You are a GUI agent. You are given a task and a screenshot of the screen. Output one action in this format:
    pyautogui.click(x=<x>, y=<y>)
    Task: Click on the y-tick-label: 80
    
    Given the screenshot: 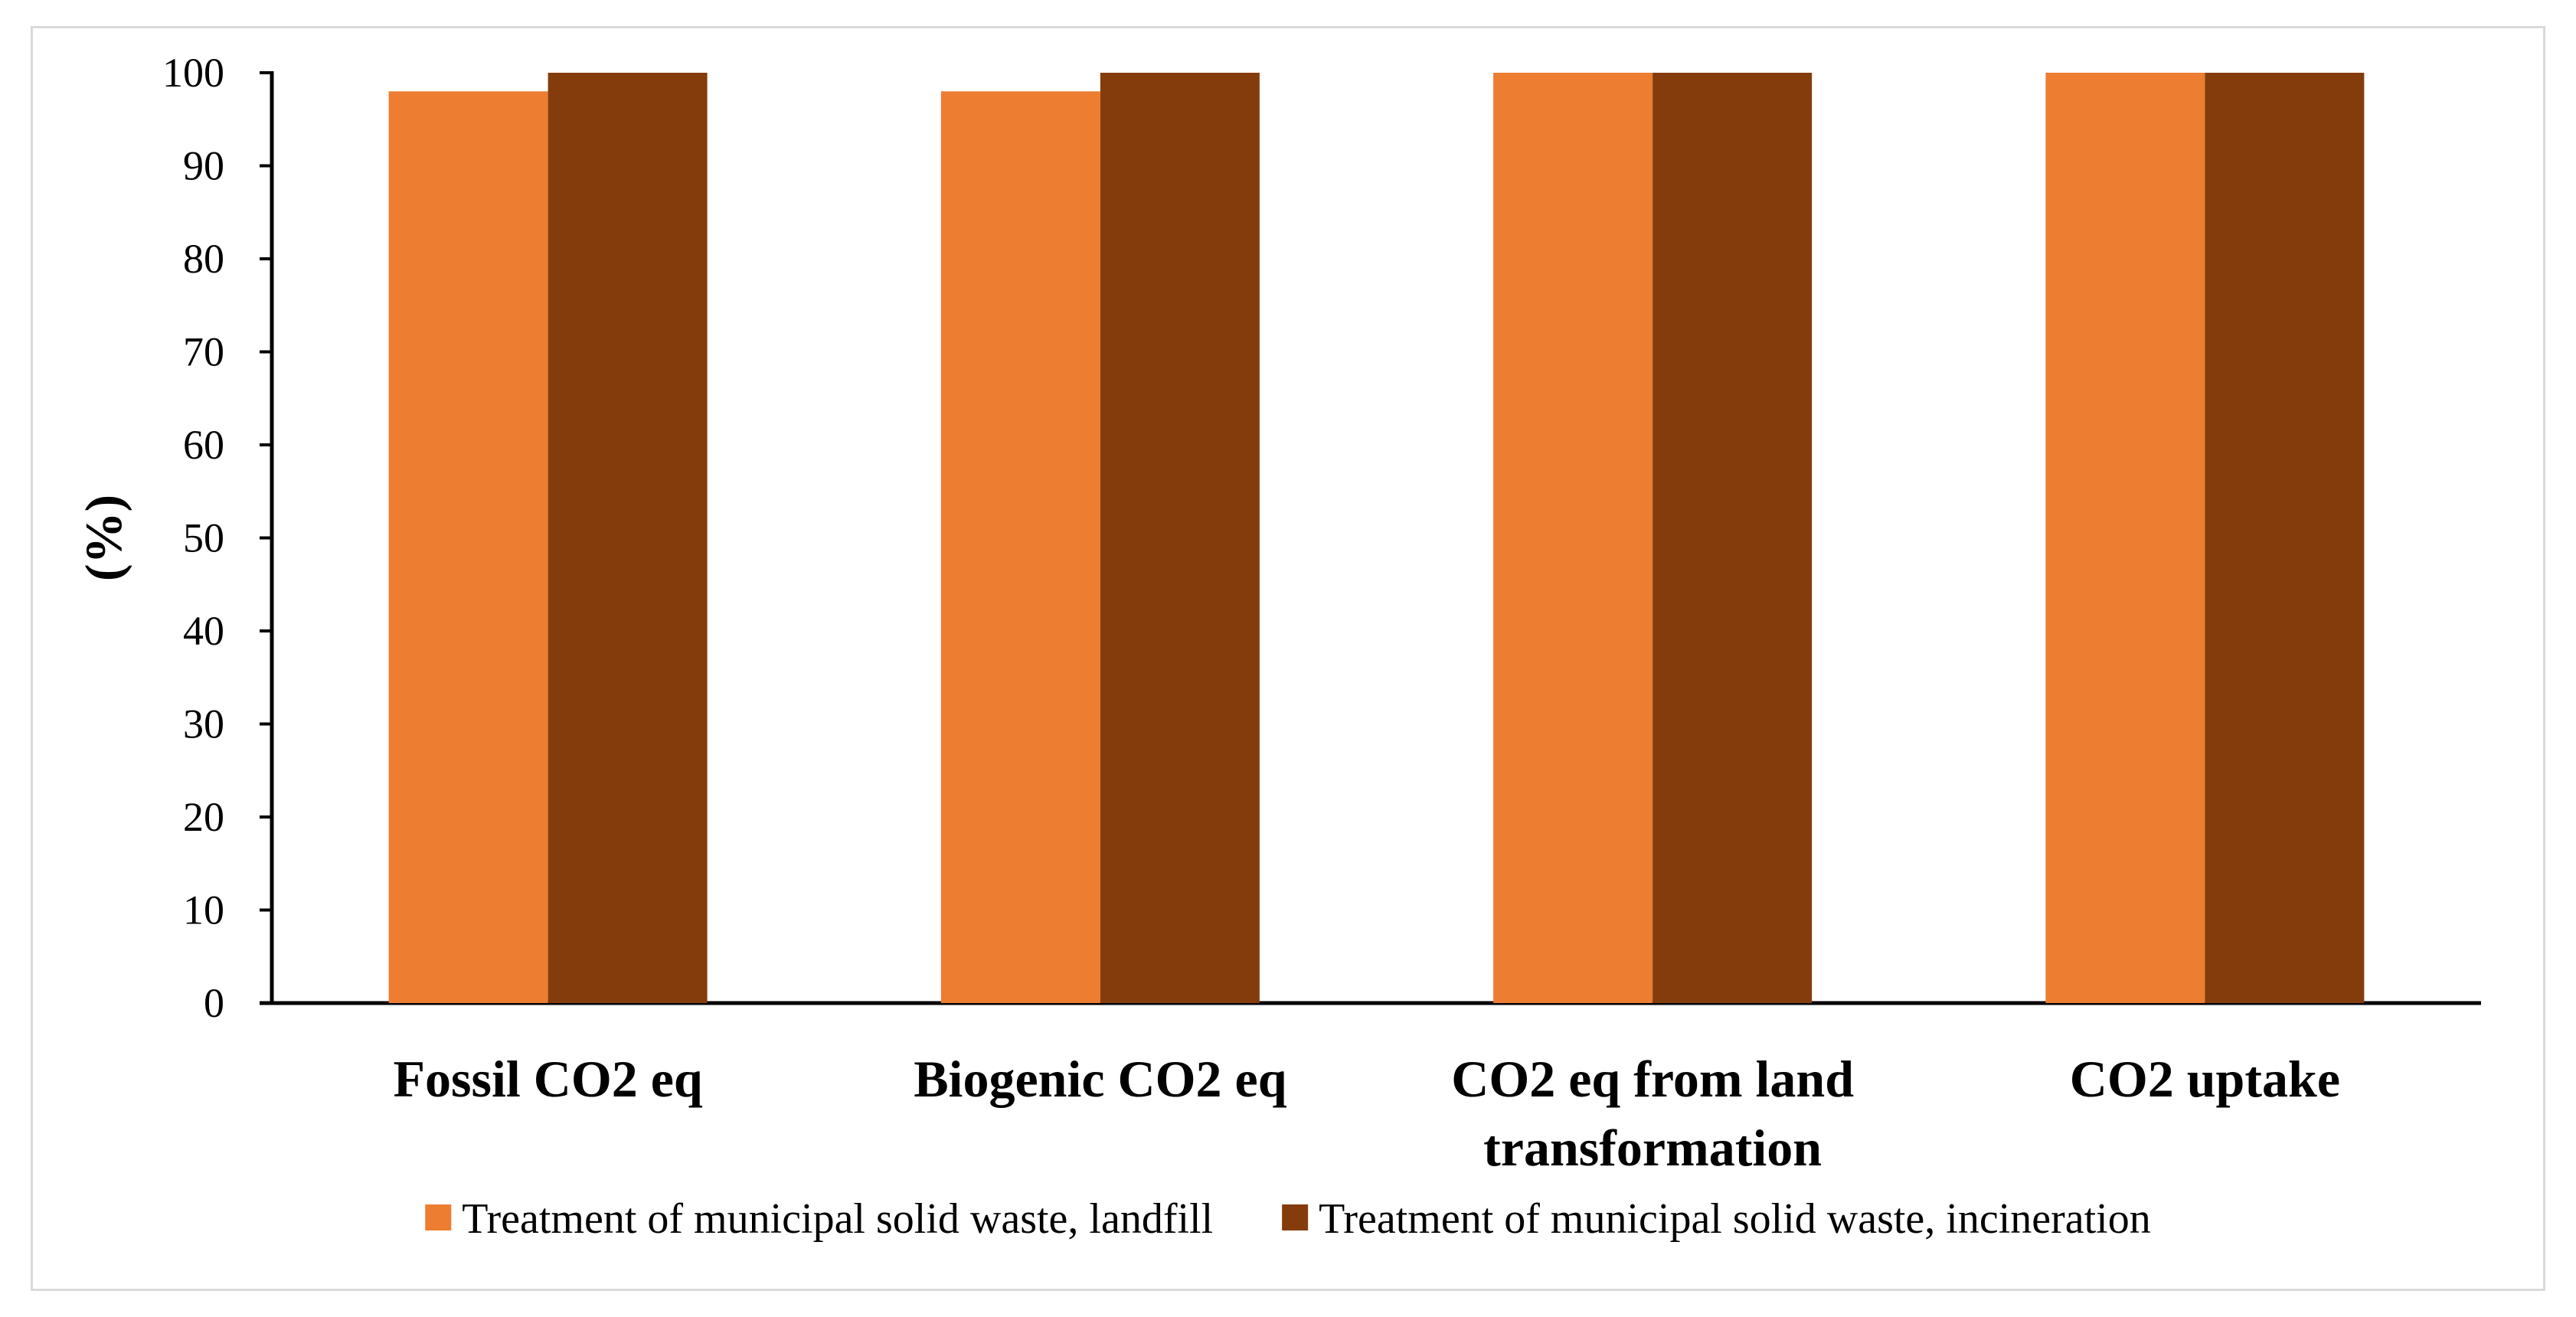 What is the action you would take?
    pyautogui.click(x=203, y=259)
    